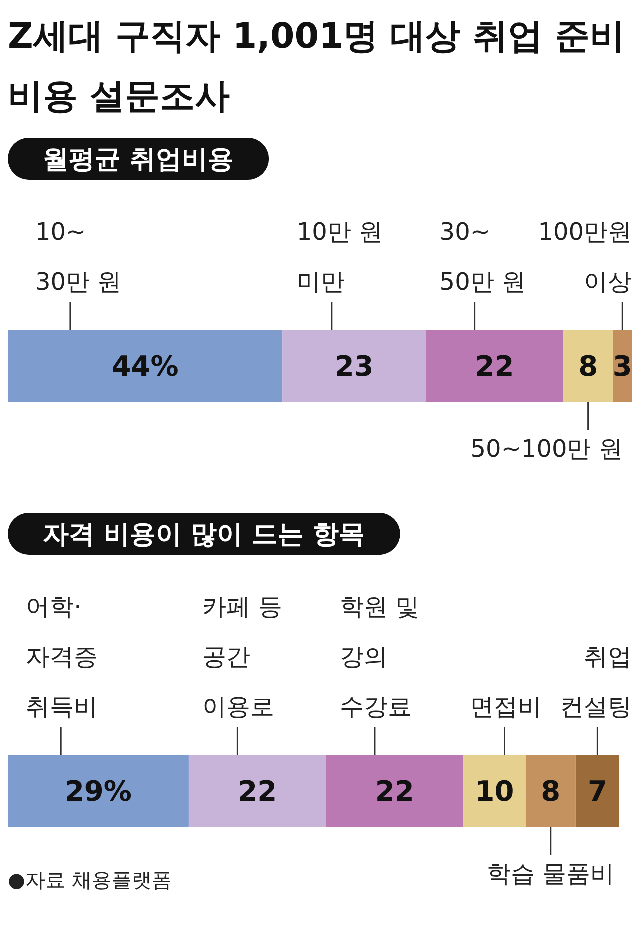 This screenshot has height=943, width=640. I want to click on series-label: 100만원 이상, so click(585, 257).